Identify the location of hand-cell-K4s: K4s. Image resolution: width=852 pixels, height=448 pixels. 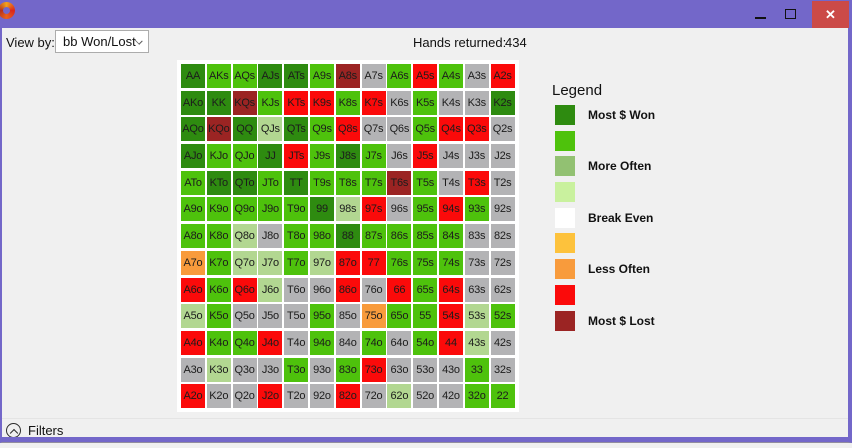
(450, 102).